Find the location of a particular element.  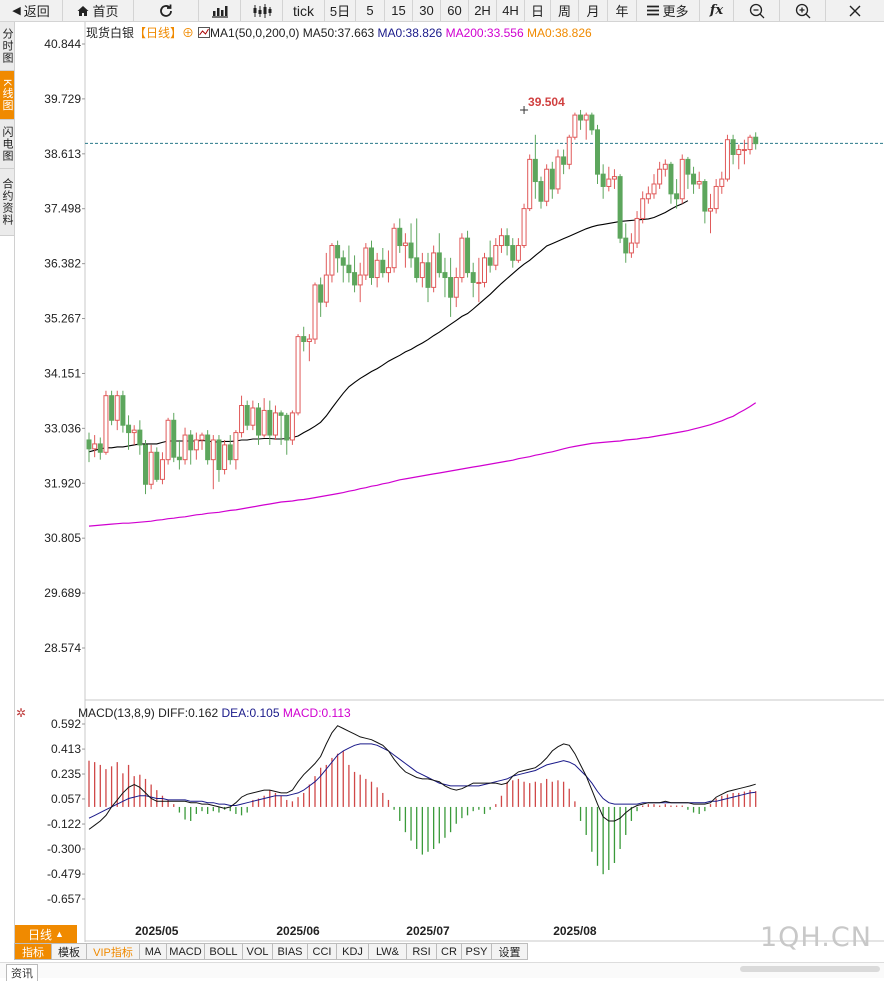

tab-cci: CCI is located at coordinates (322, 951).